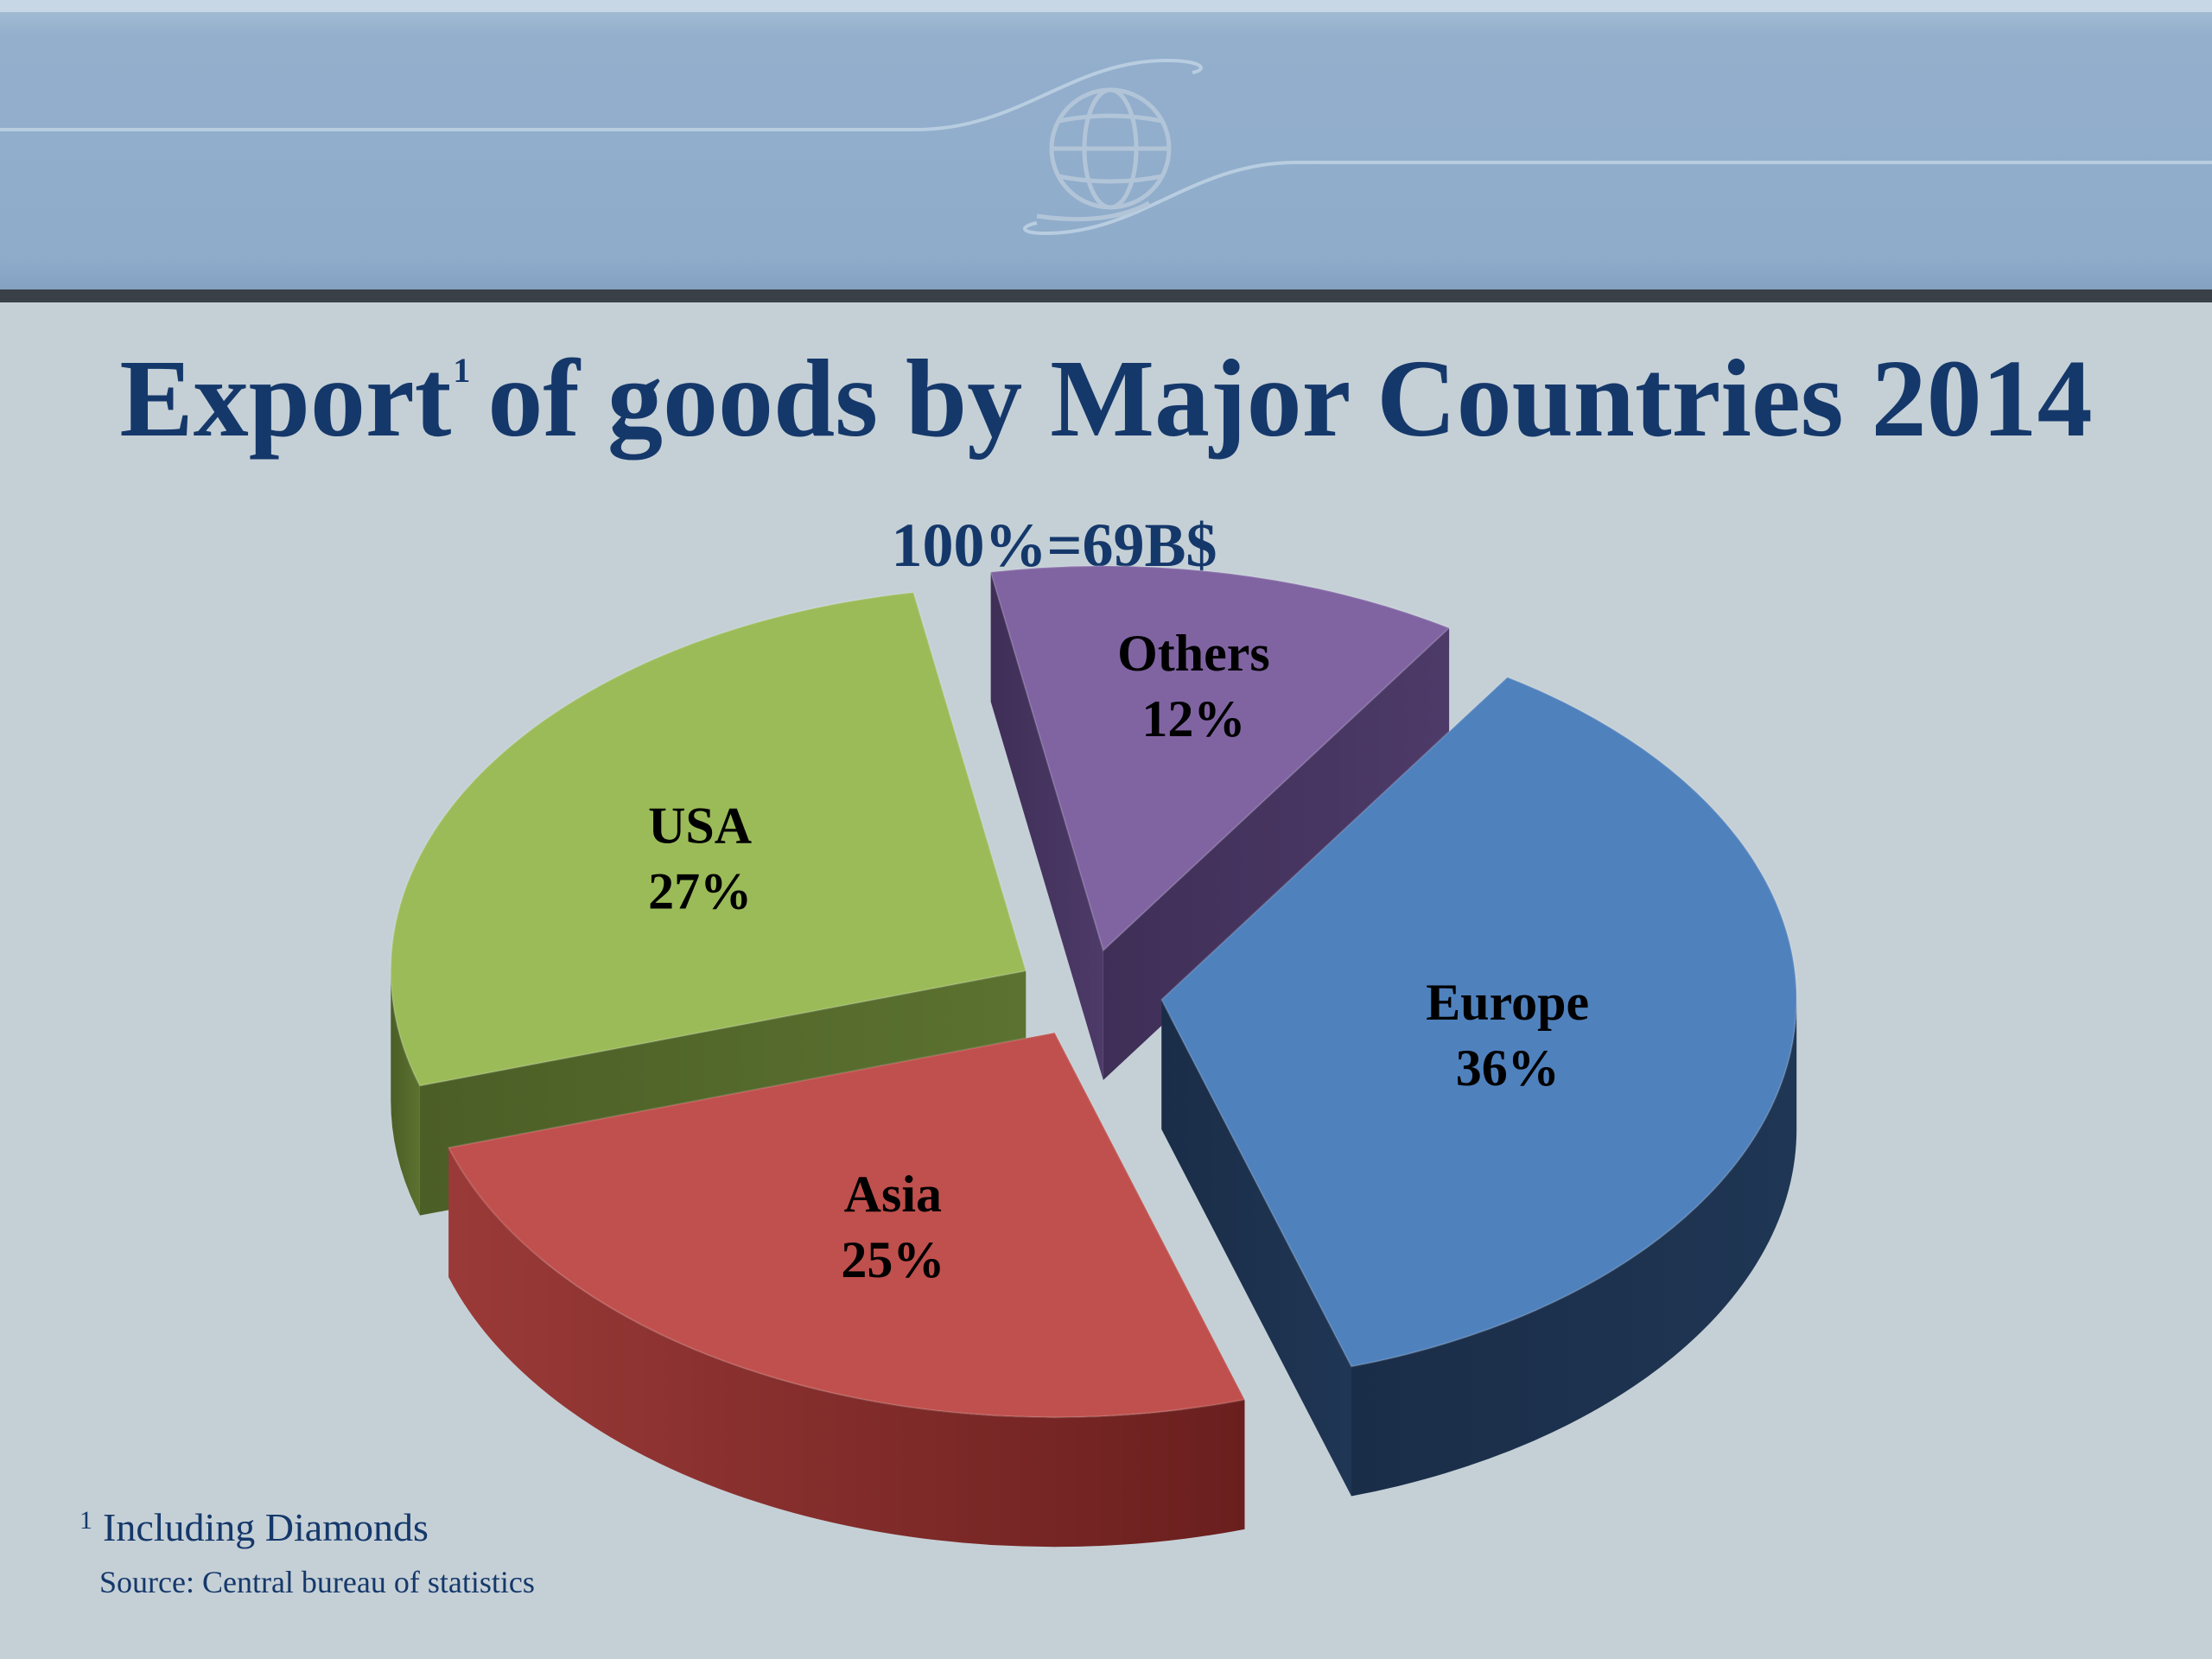 The height and width of the screenshot is (1659, 2212). I want to click on slice-label-asia: Asia, so click(893, 1194).